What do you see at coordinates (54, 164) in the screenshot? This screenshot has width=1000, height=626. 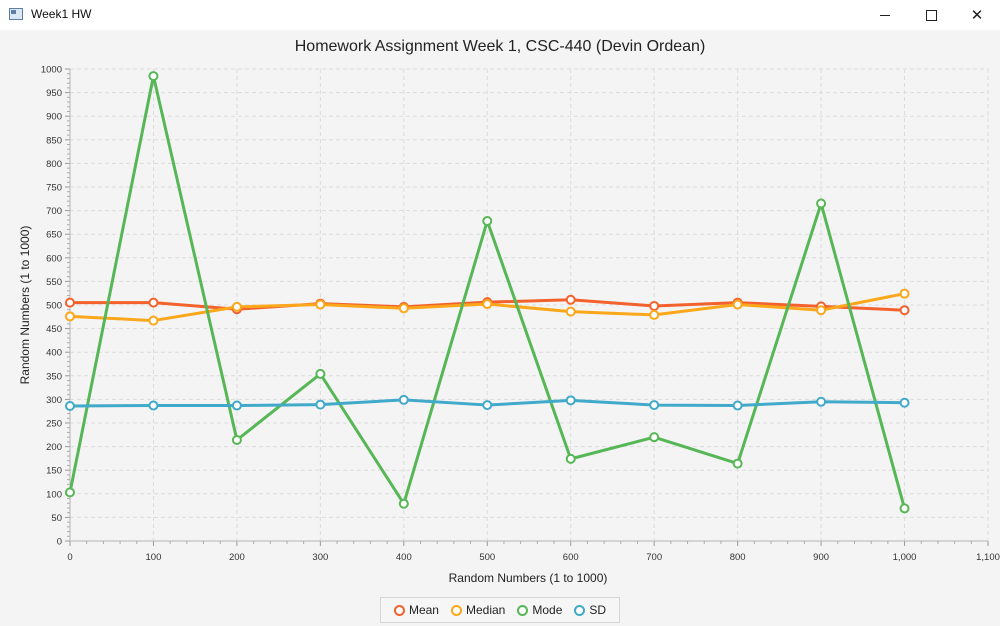 I see `y-tick-label: 800` at bounding box center [54, 164].